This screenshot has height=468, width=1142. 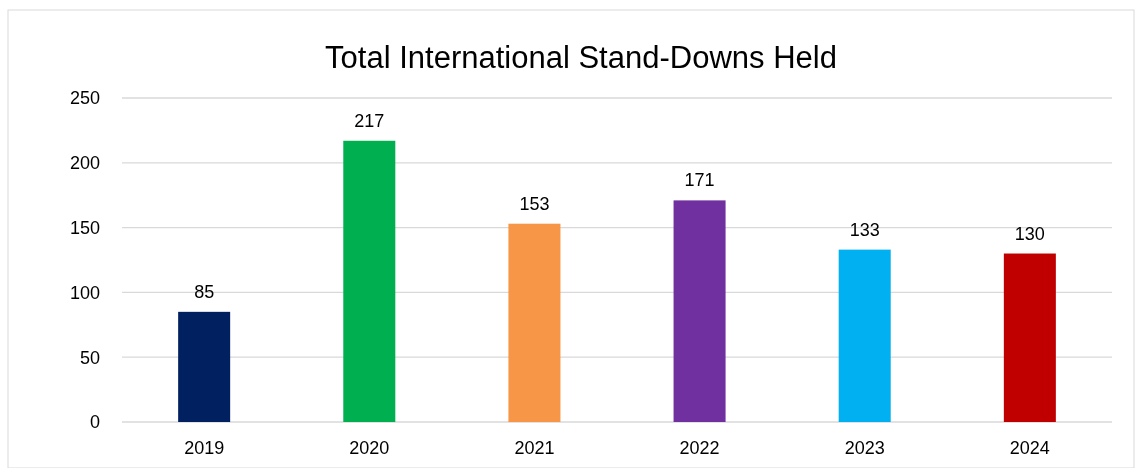 What do you see at coordinates (864, 229) in the screenshot?
I see `data-label: 133` at bounding box center [864, 229].